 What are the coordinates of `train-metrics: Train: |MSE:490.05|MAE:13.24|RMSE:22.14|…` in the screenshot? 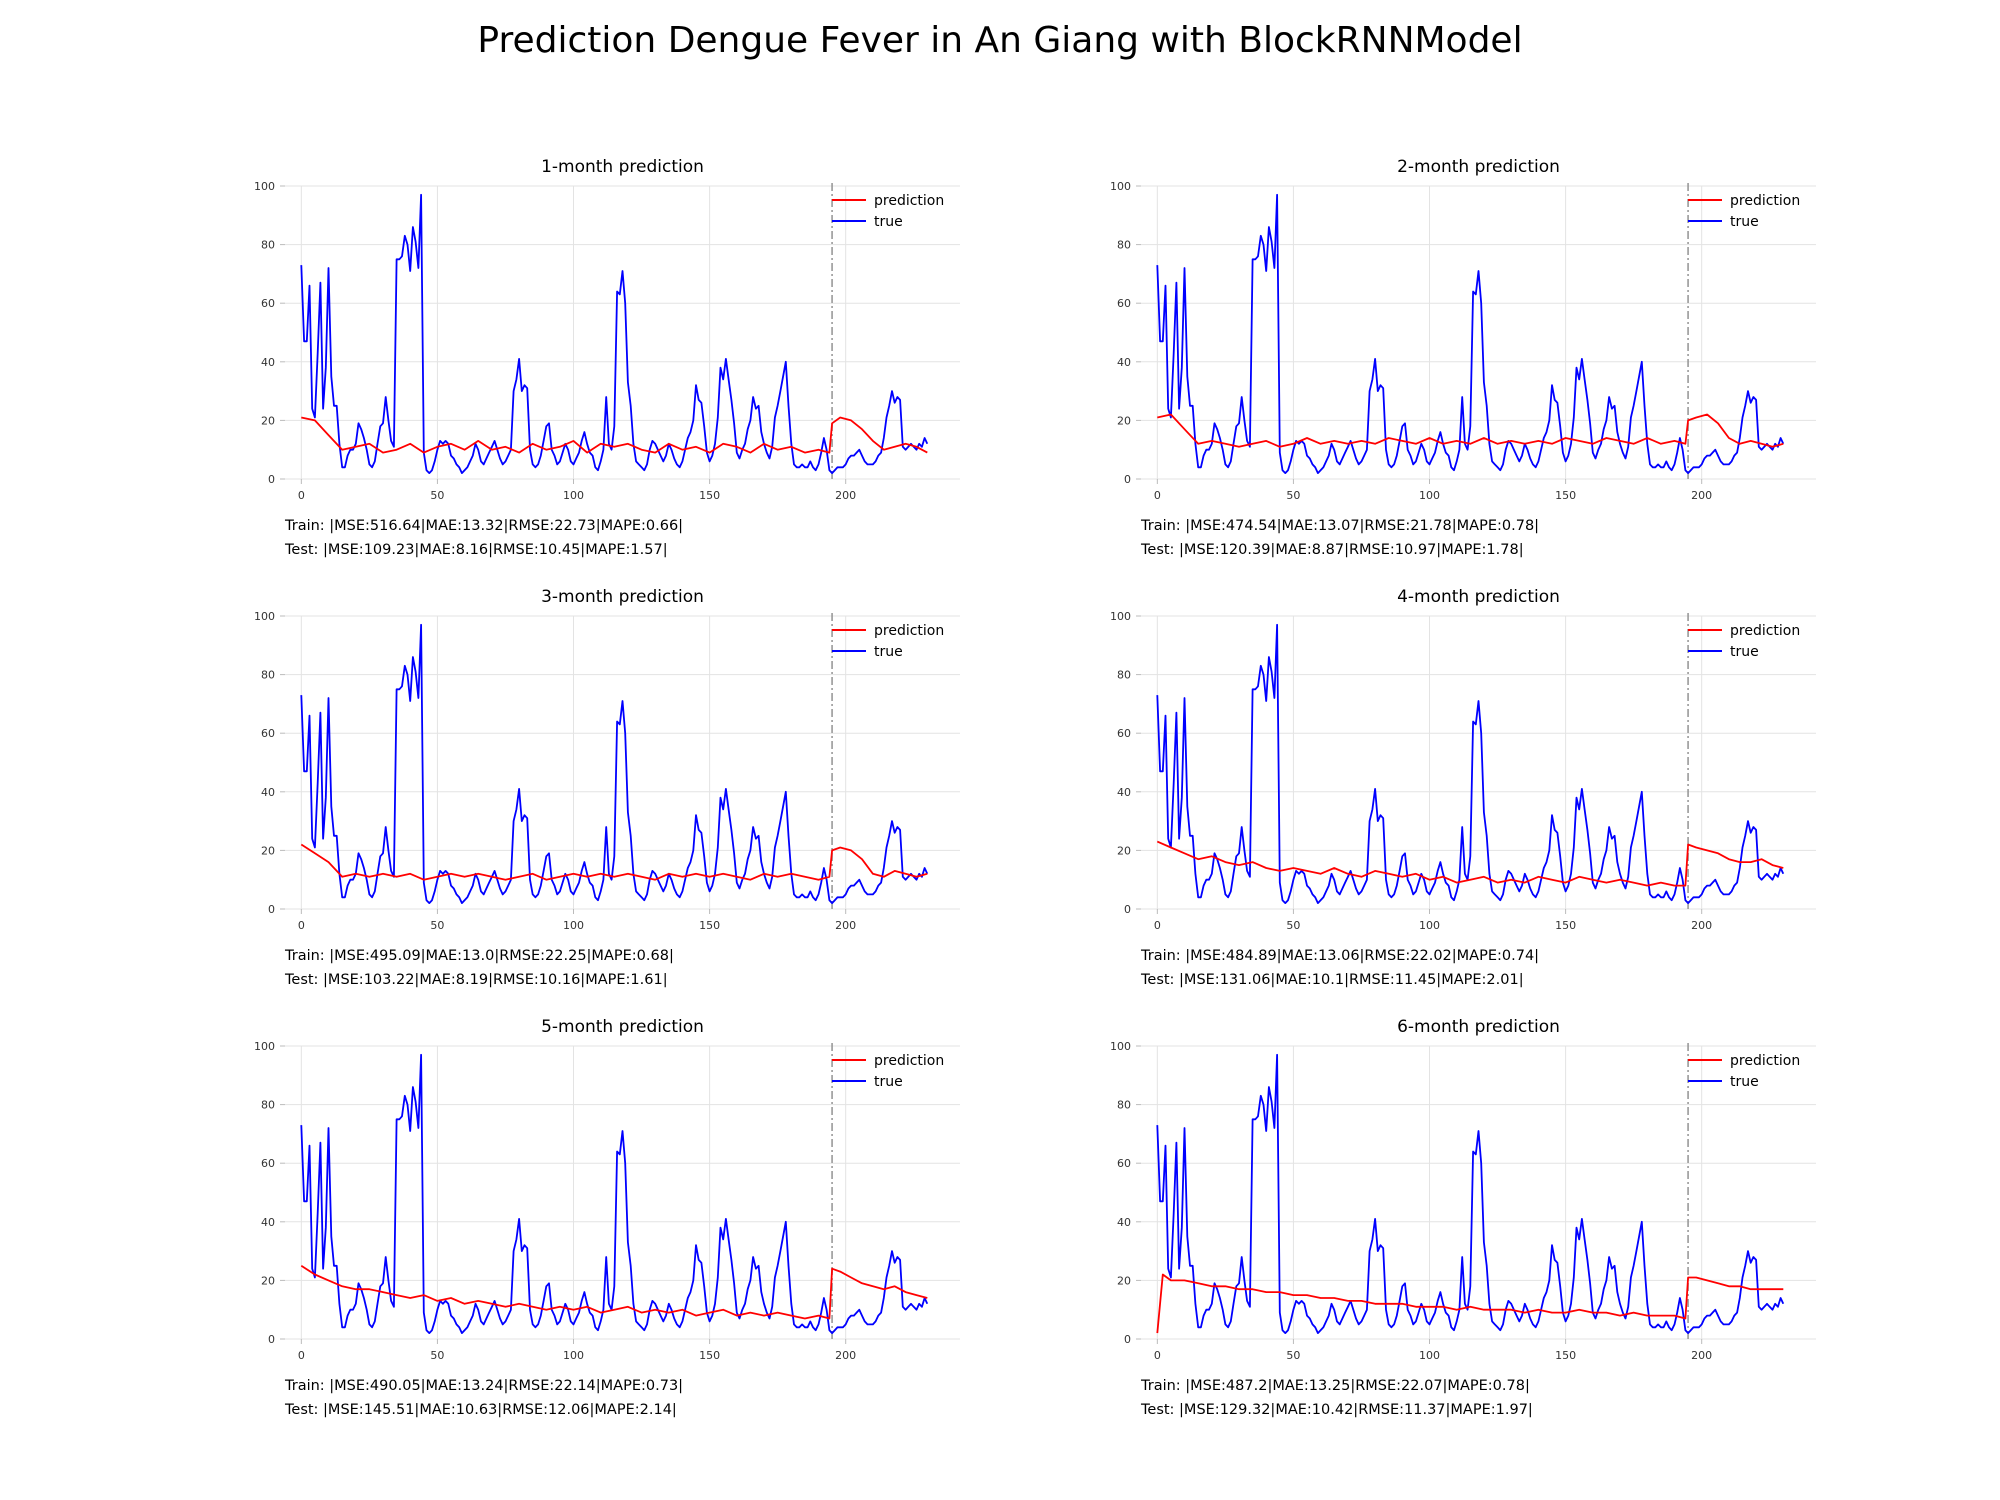 It's located at (484, 1386).